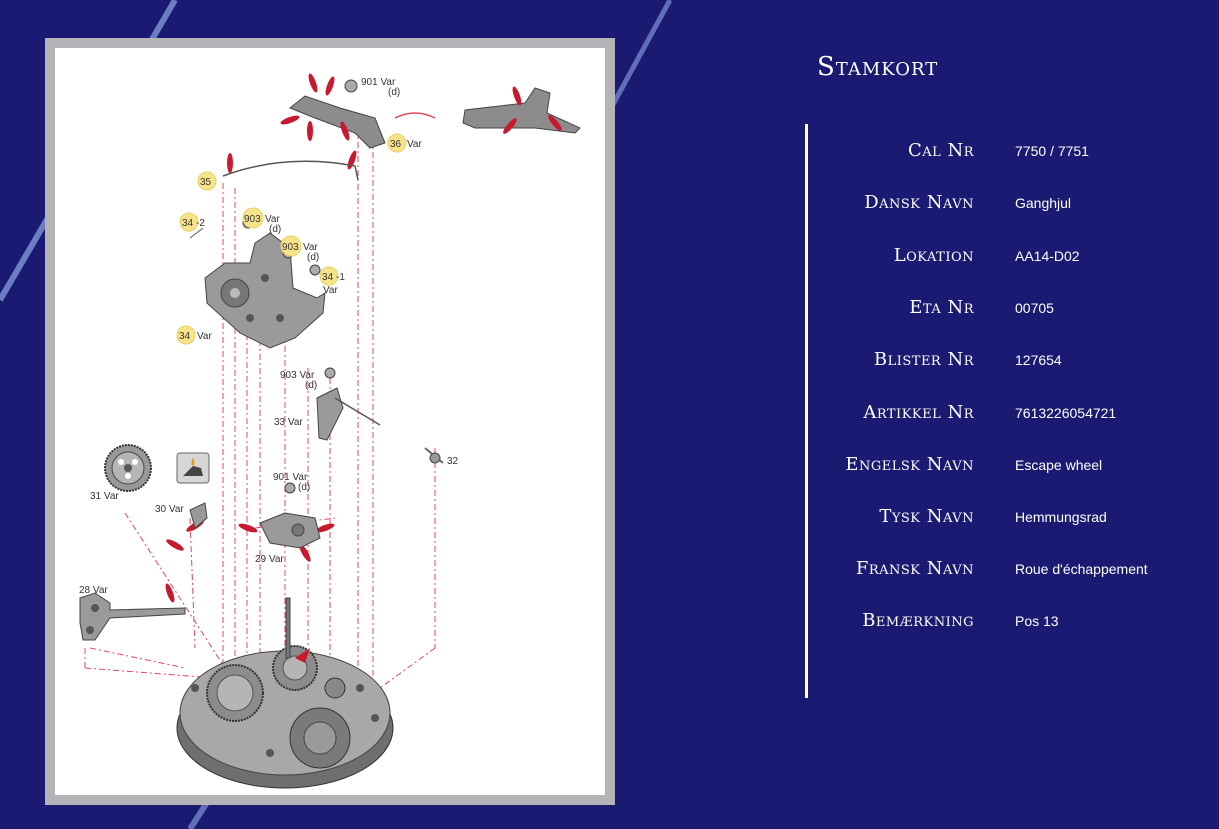 This screenshot has height=829, width=1219. Describe the element at coordinates (394, 92) in the screenshot. I see `callout-901-top-d: (d)` at that location.